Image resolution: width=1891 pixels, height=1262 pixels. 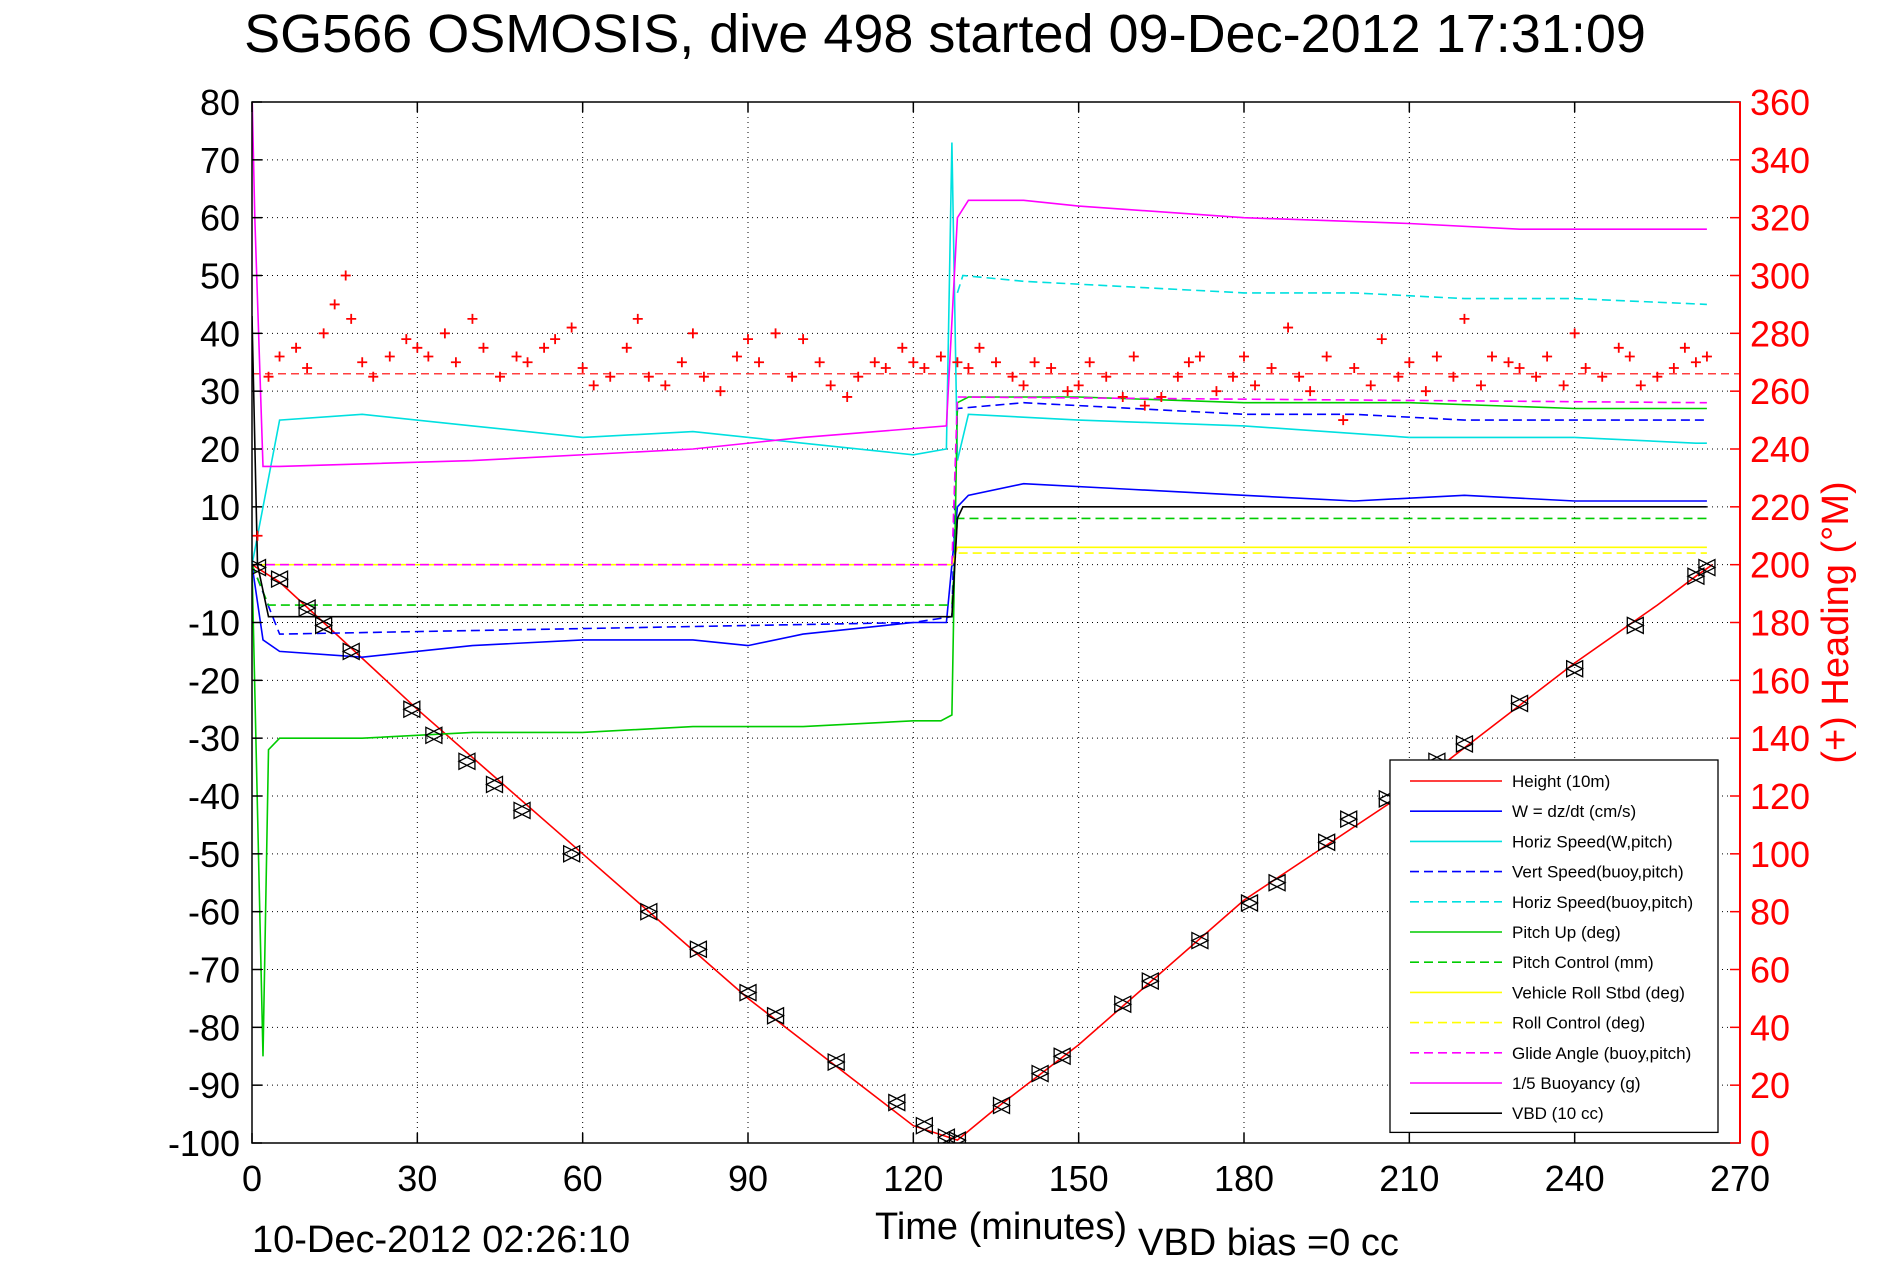 What do you see at coordinates (1409, 1178) in the screenshot?
I see `x-tick-label: 210` at bounding box center [1409, 1178].